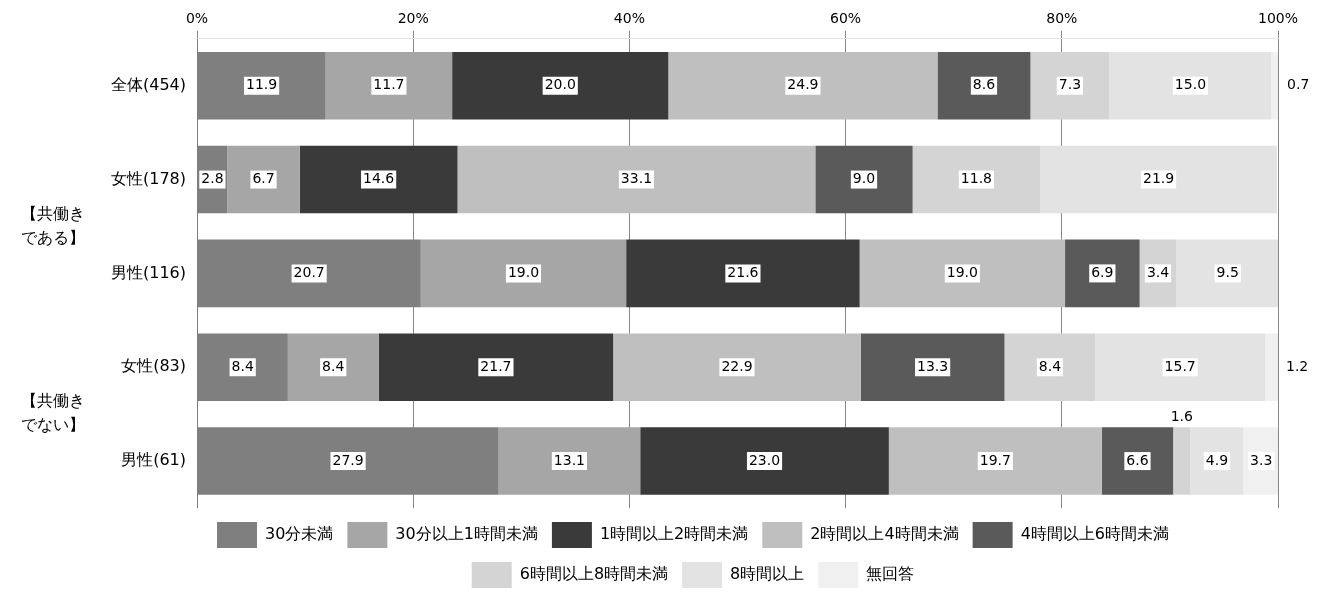  I want to click on data-label: 13.3, so click(933, 365).